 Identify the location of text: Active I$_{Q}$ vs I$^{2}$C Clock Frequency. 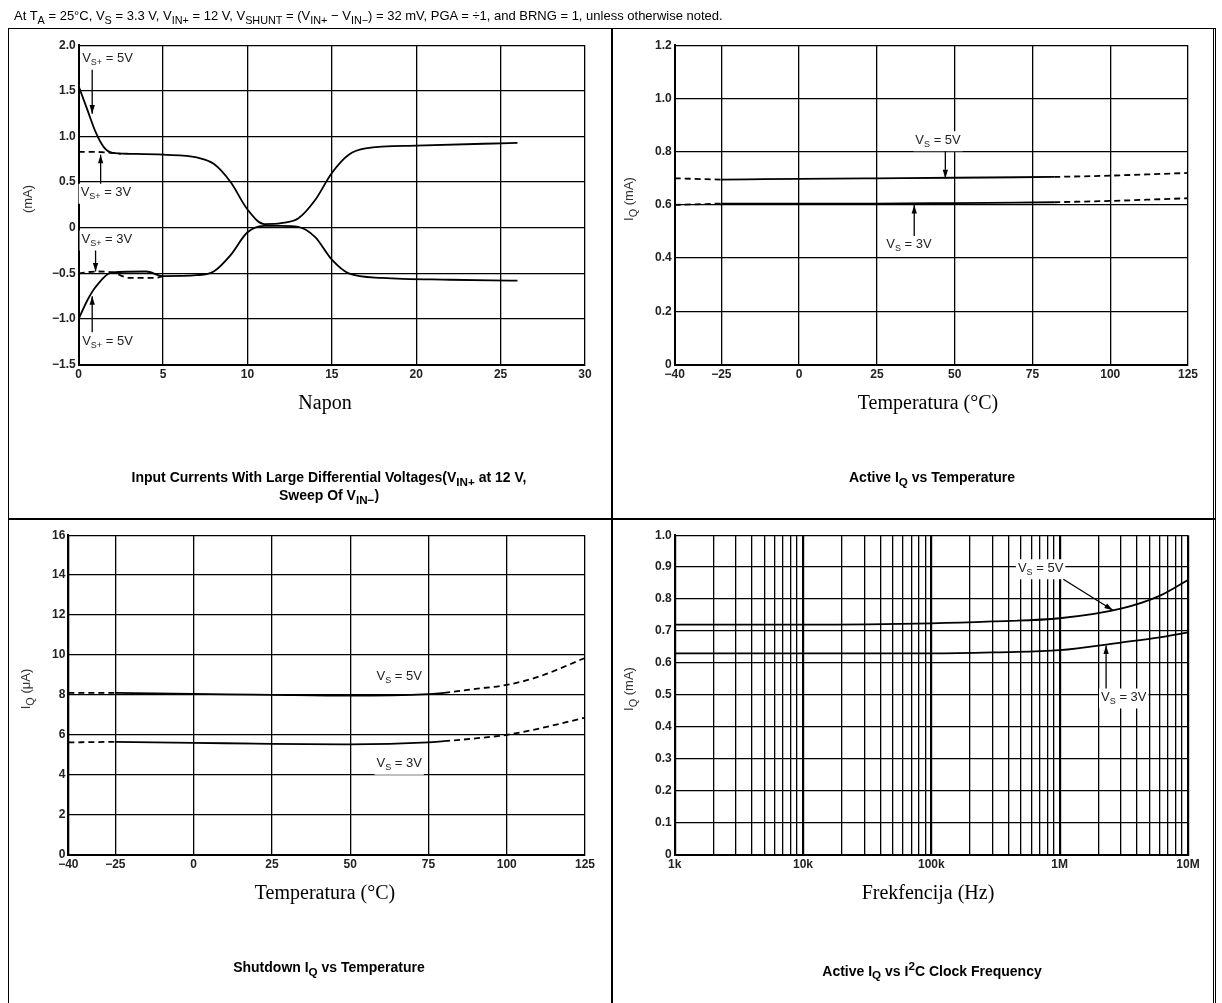
(932, 970).